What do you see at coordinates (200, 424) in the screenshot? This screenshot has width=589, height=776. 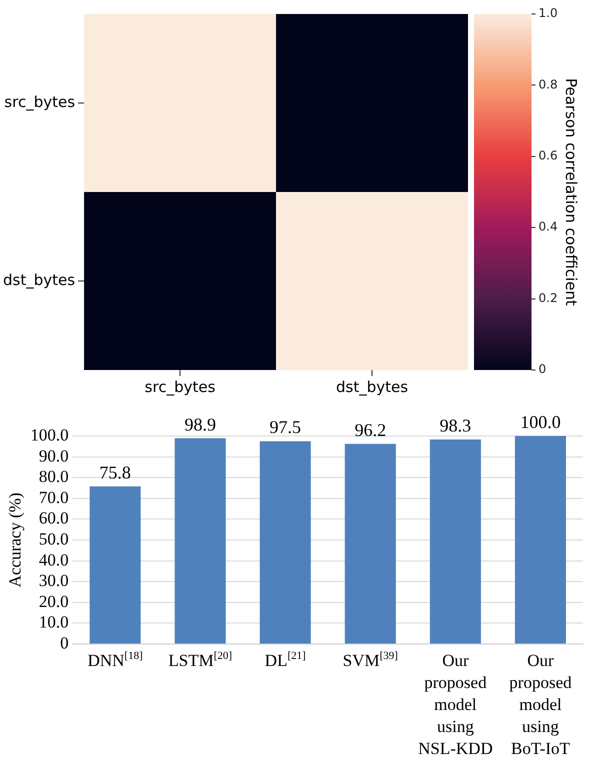 I see `data-label: 98.9` at bounding box center [200, 424].